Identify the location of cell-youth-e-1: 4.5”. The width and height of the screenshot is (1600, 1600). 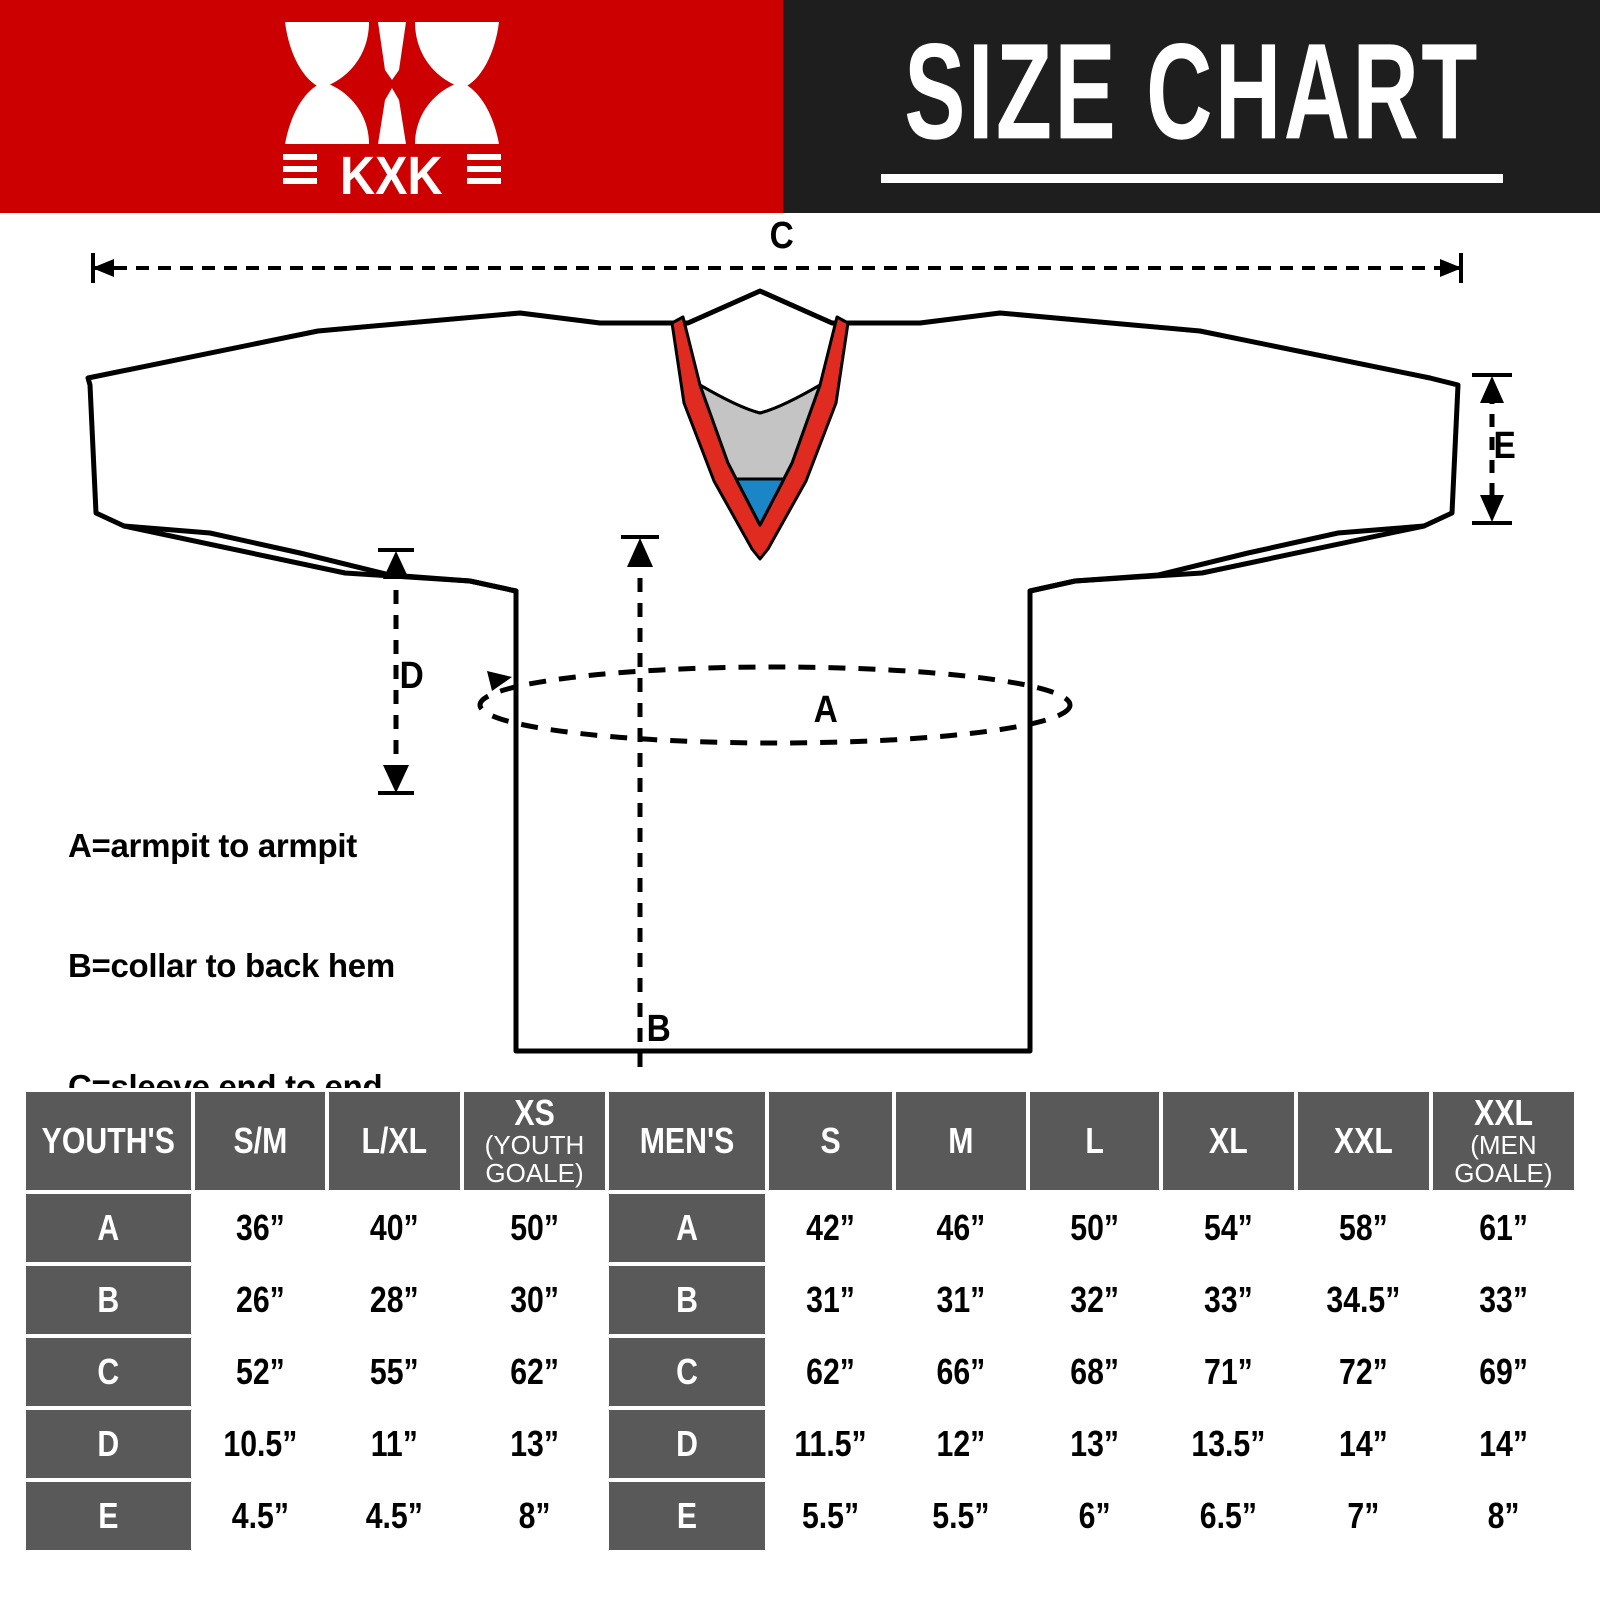
(394, 1516).